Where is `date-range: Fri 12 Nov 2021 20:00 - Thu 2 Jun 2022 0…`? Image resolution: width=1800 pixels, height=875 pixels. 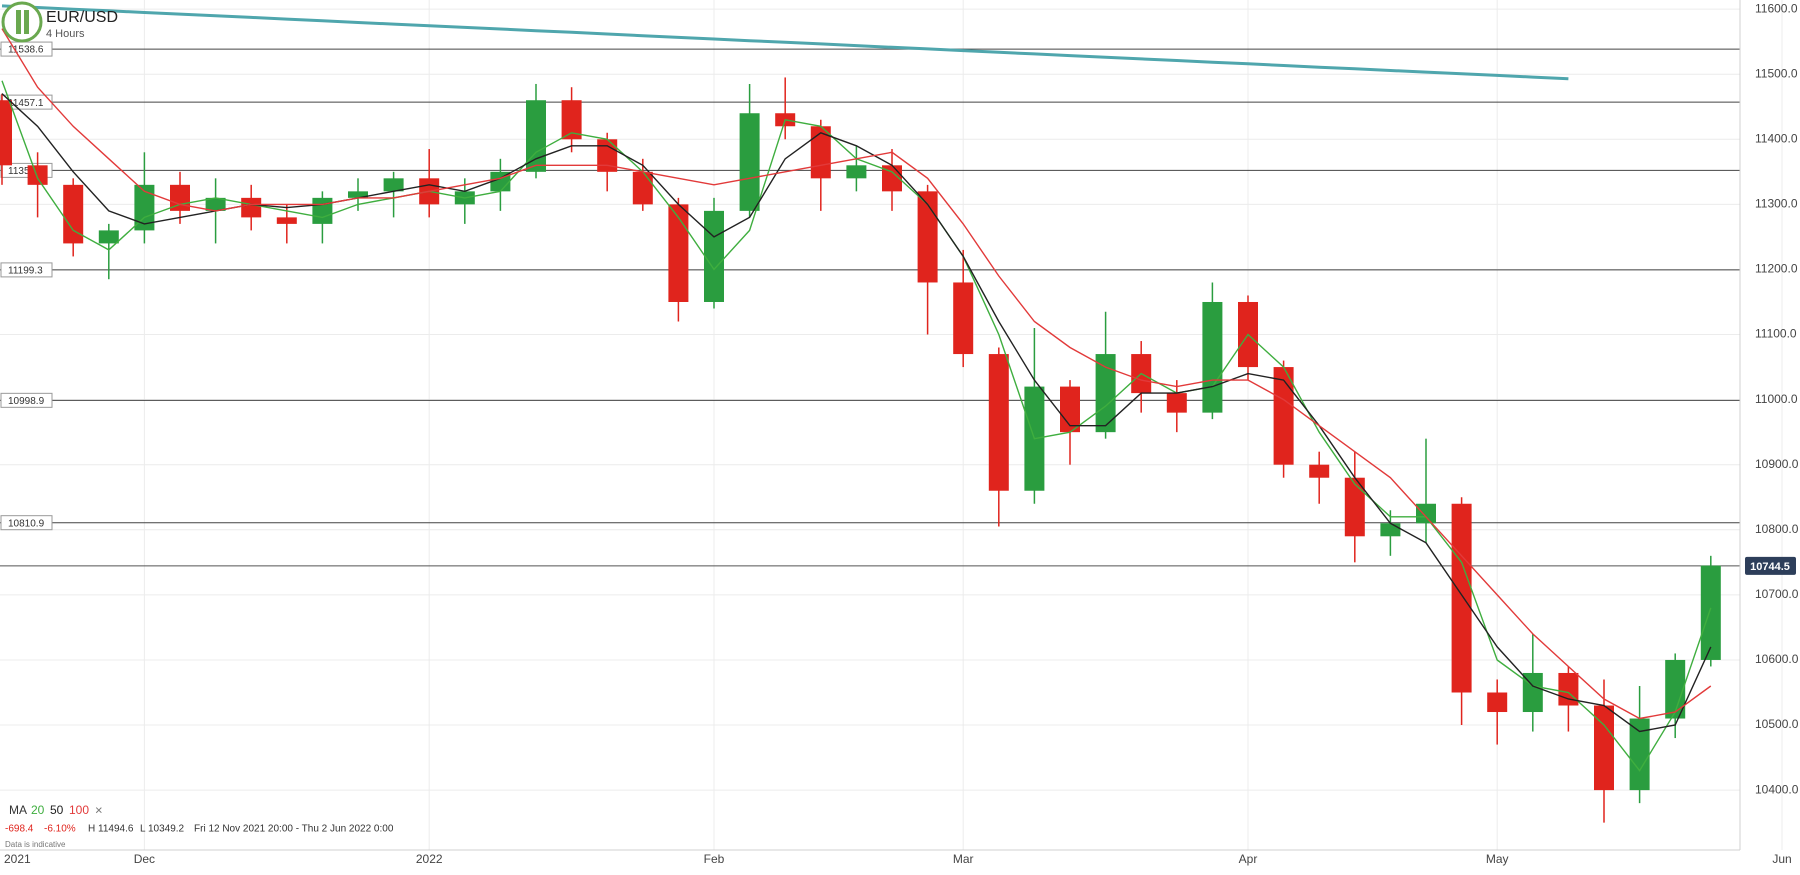 date-range: Fri 12 Nov 2021 20:00 - Thu 2 Jun 2022 0… is located at coordinates (294, 829).